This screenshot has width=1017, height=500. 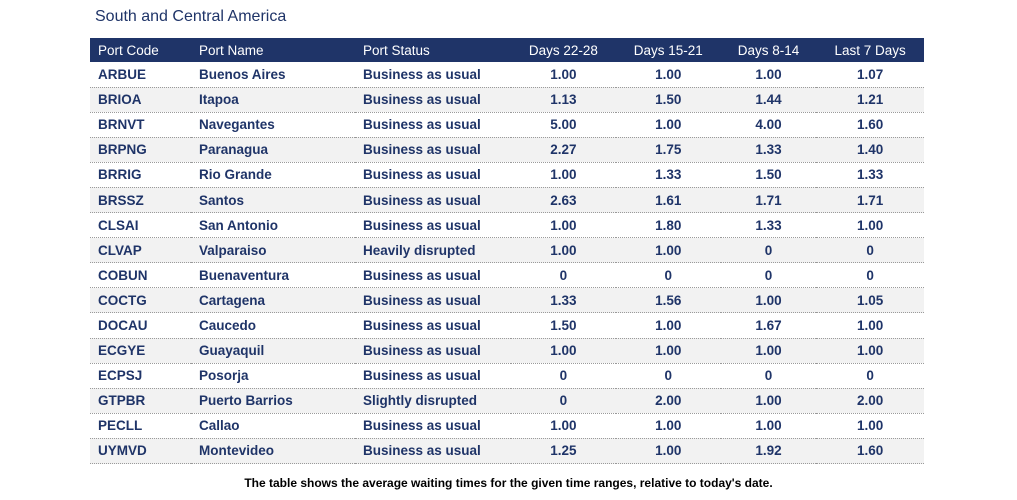 What do you see at coordinates (273, 426) in the screenshot?
I see `cell-port-name: Callao` at bounding box center [273, 426].